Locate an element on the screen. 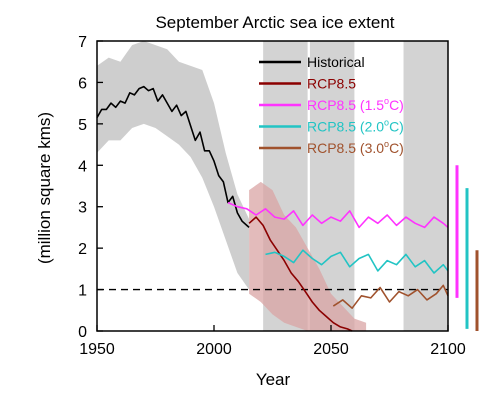 Image resolution: width=500 pixels, height=406 pixels. y-tick-label-3: 3 is located at coordinates (82, 208).